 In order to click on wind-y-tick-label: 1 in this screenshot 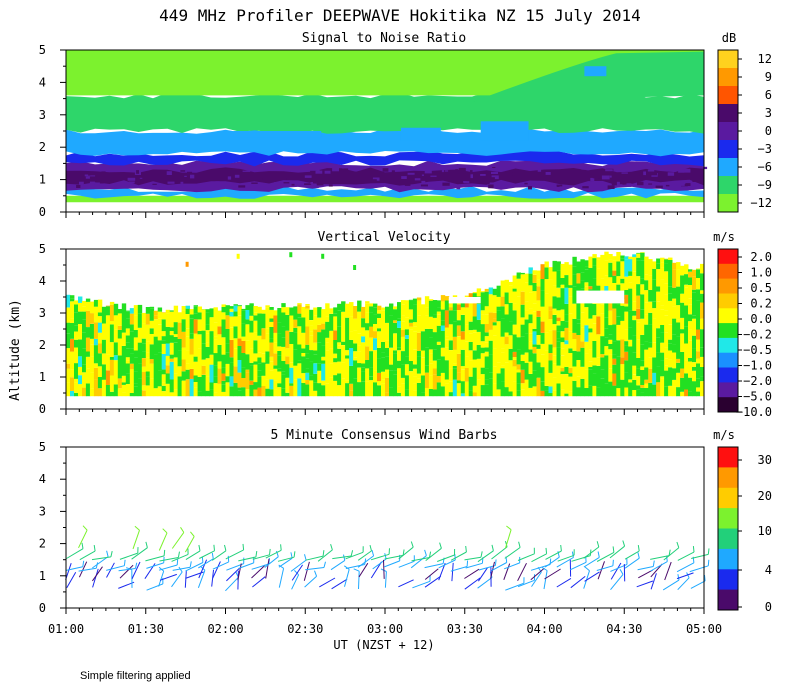, I will do `click(42, 576)`.